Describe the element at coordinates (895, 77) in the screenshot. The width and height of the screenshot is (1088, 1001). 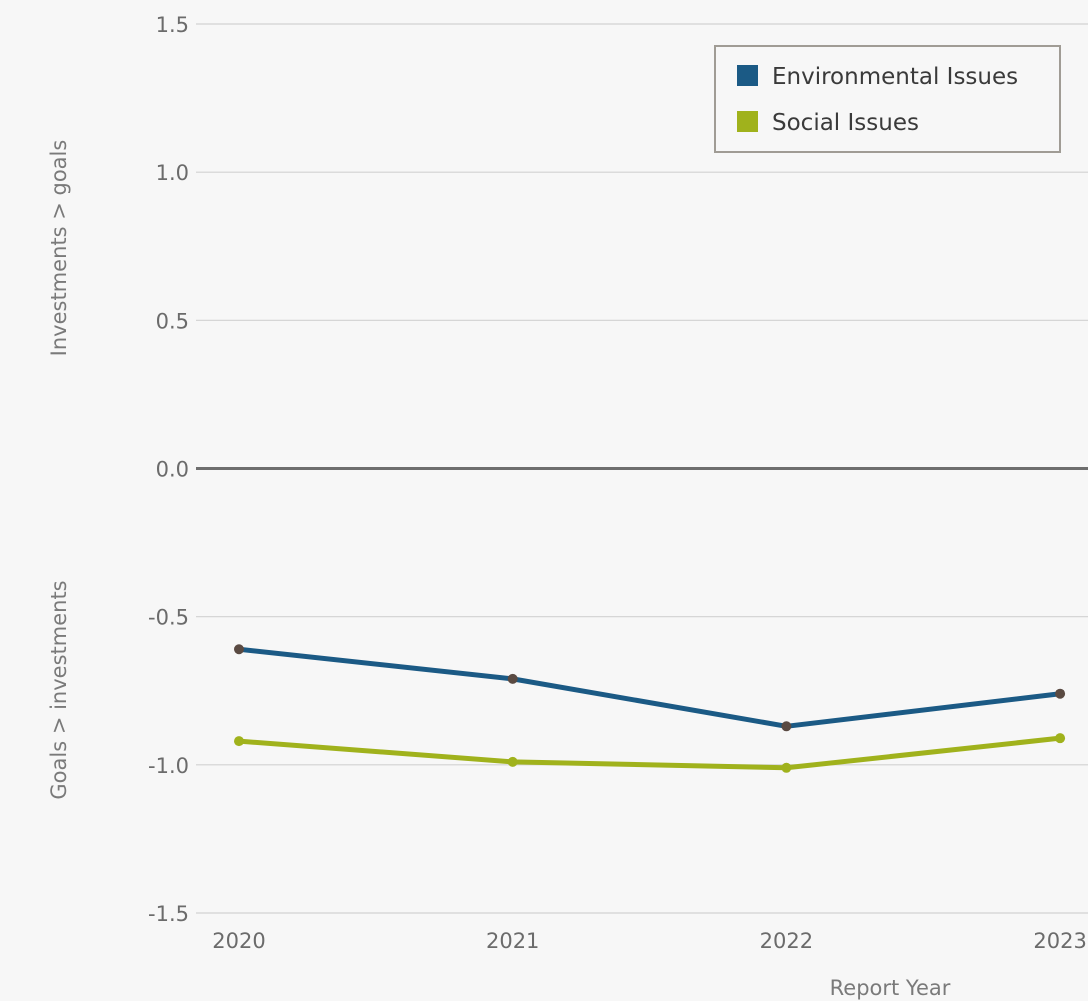
I see `legend-label-environmental: Environmental Issues` at that location.